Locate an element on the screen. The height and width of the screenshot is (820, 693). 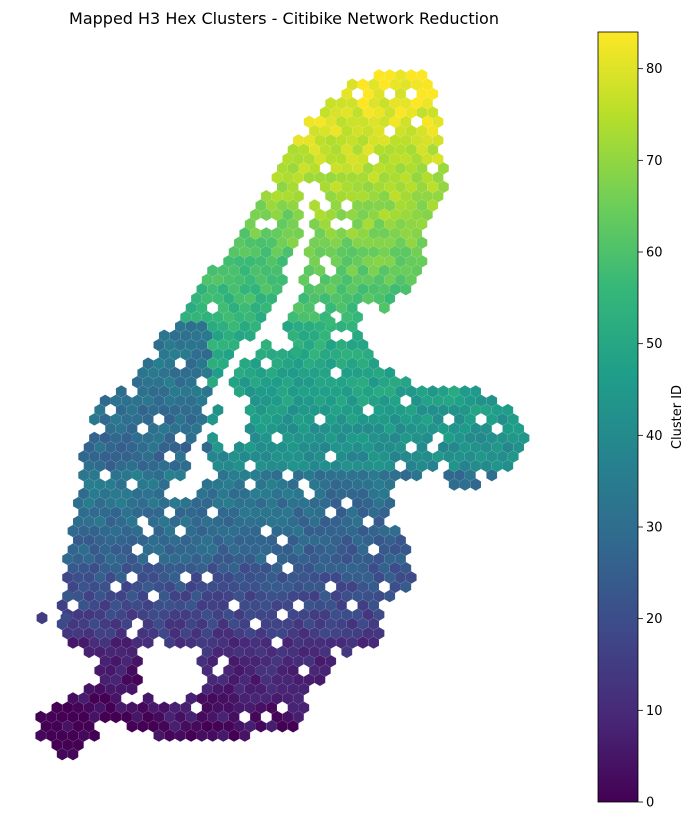
colorbar-tick-label: 10 is located at coordinates (654, 711).